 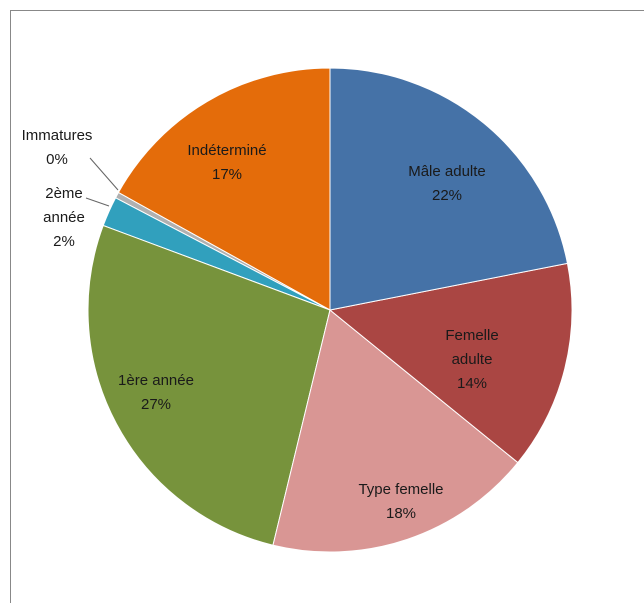 I want to click on value-label: 27%, so click(x=156, y=404).